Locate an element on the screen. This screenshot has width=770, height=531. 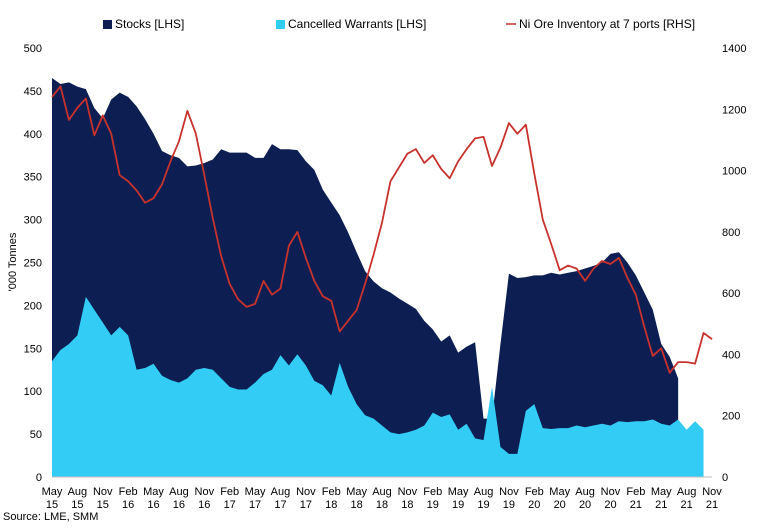
legend-label-ni-ore: Ni Ore Inventory at 7 ports [RHS] is located at coordinates (607, 24).